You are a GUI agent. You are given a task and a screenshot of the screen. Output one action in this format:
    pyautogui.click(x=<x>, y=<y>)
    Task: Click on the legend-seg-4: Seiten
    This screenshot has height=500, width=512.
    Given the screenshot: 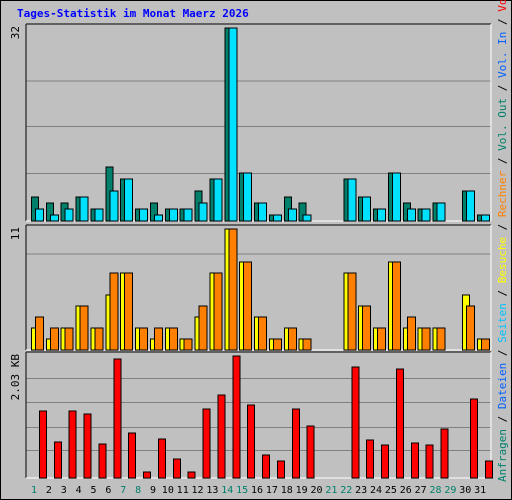 What is the action you would take?
    pyautogui.click(x=502, y=326)
    